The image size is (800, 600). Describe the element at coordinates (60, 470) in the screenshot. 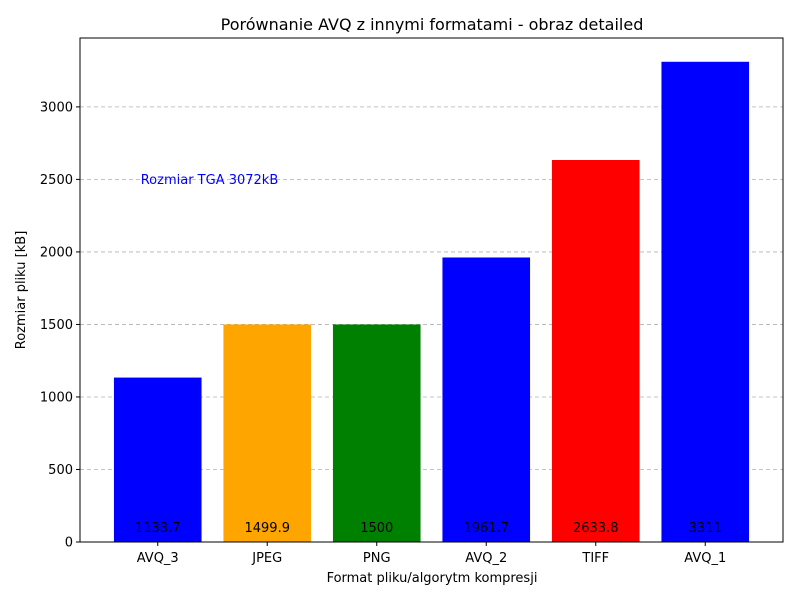

I see `y-tick-label: 500` at that location.